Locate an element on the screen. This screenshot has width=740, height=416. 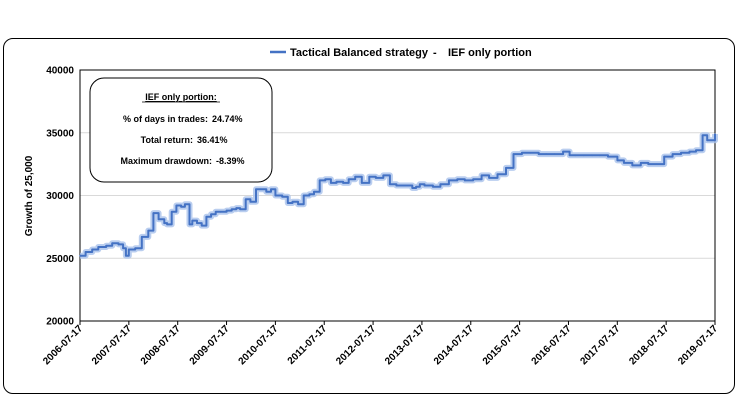
stat-value-total-return: 36.41% is located at coordinates (212, 140).